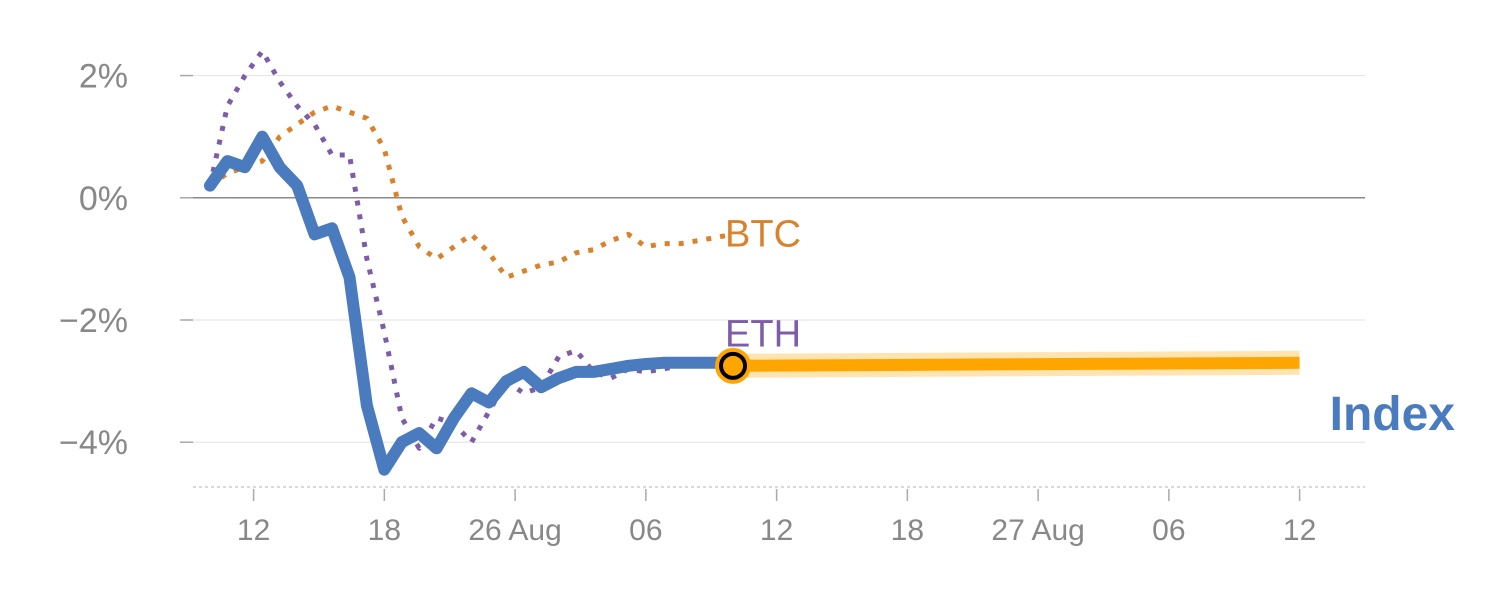 The width and height of the screenshot is (1500, 600). I want to click on y-tick-label: 2%, so click(103, 77).